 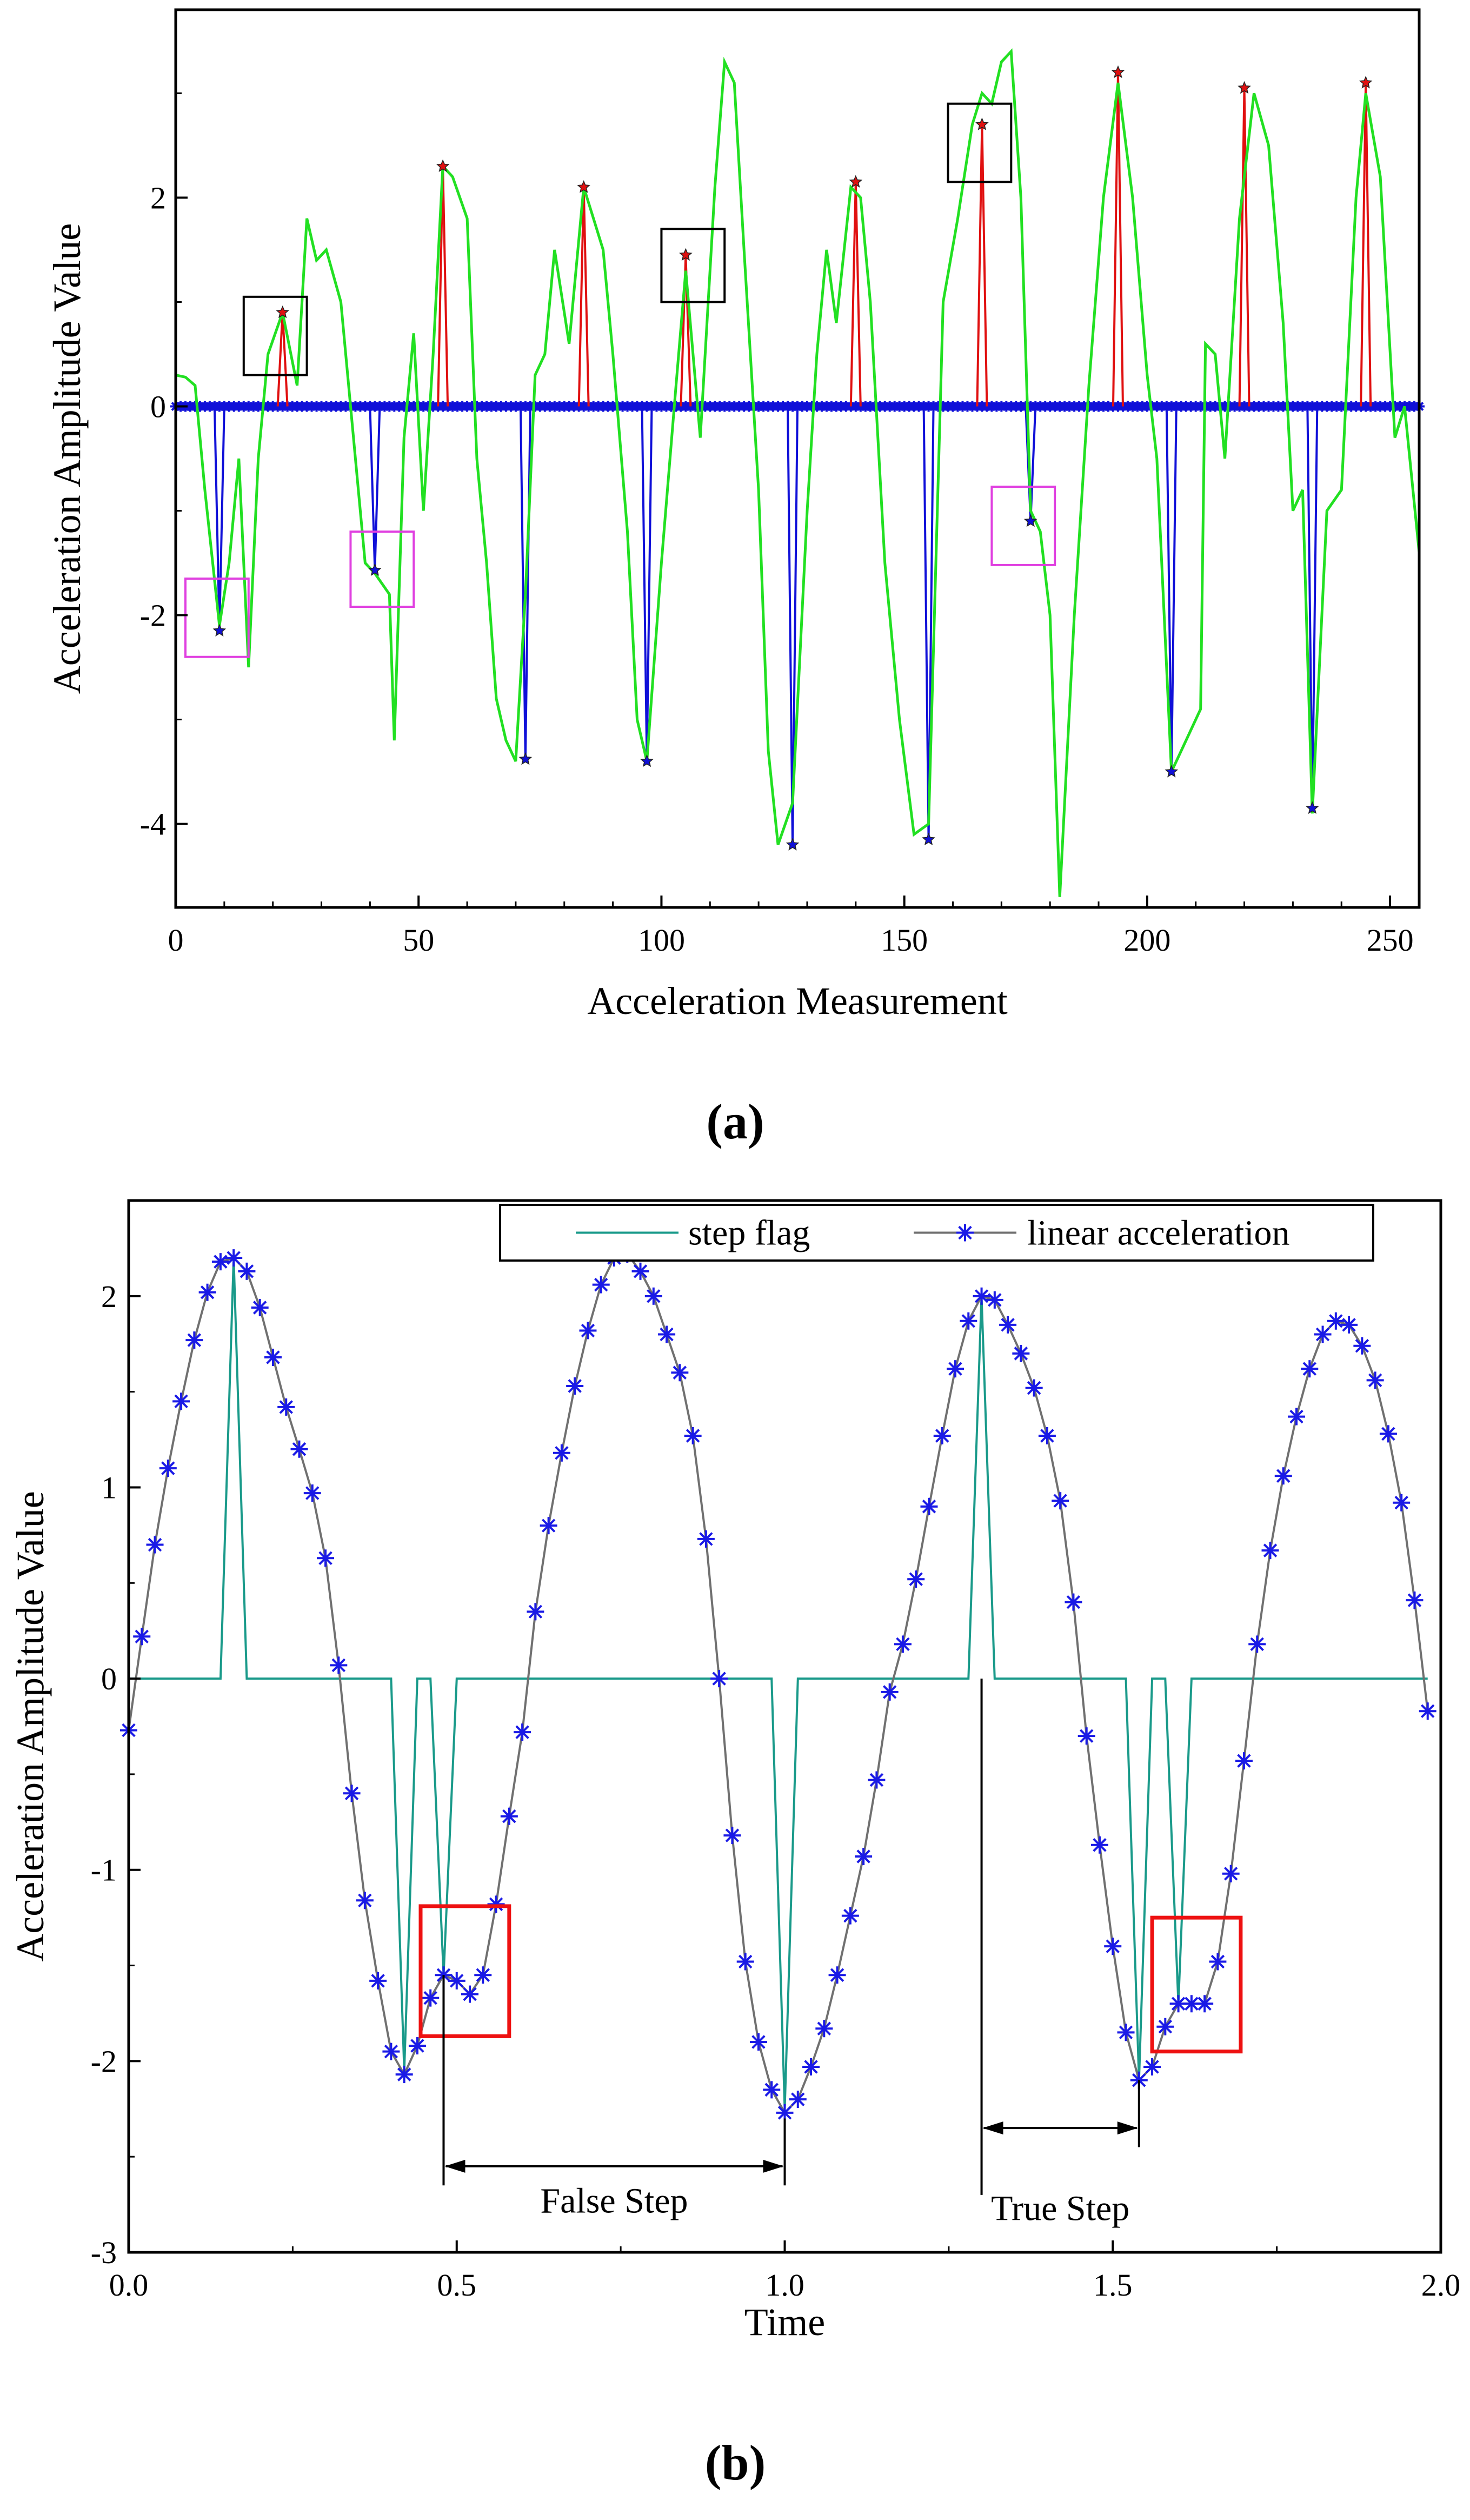 I want to click on x-tick-label: 150, so click(x=905, y=941).